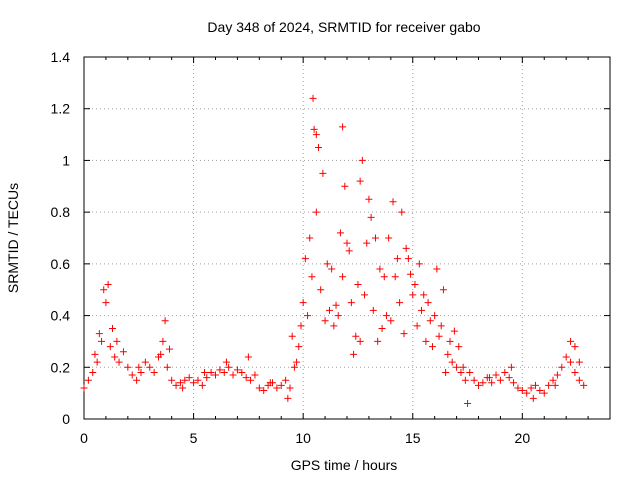  Describe the element at coordinates (194, 438) in the screenshot. I see `x-tick-label: 5` at that location.